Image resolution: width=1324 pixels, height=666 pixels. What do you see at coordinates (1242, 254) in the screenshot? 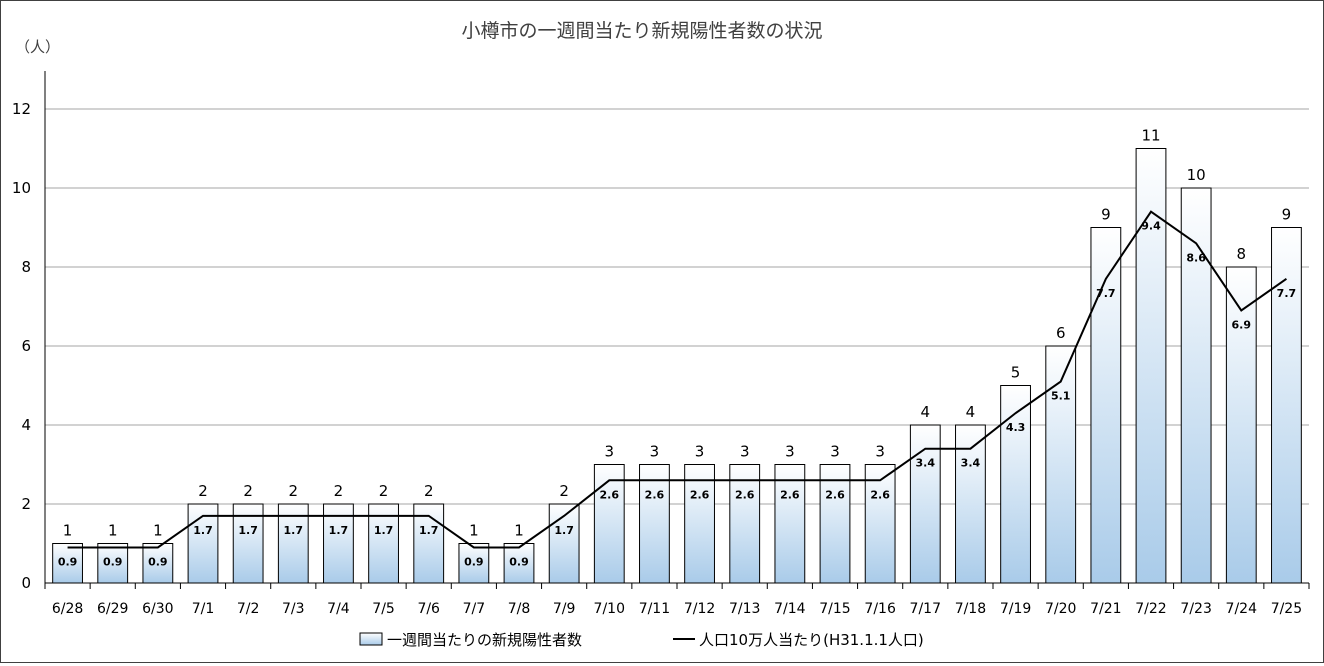
I see `bar-value-label: 8` at bounding box center [1242, 254].